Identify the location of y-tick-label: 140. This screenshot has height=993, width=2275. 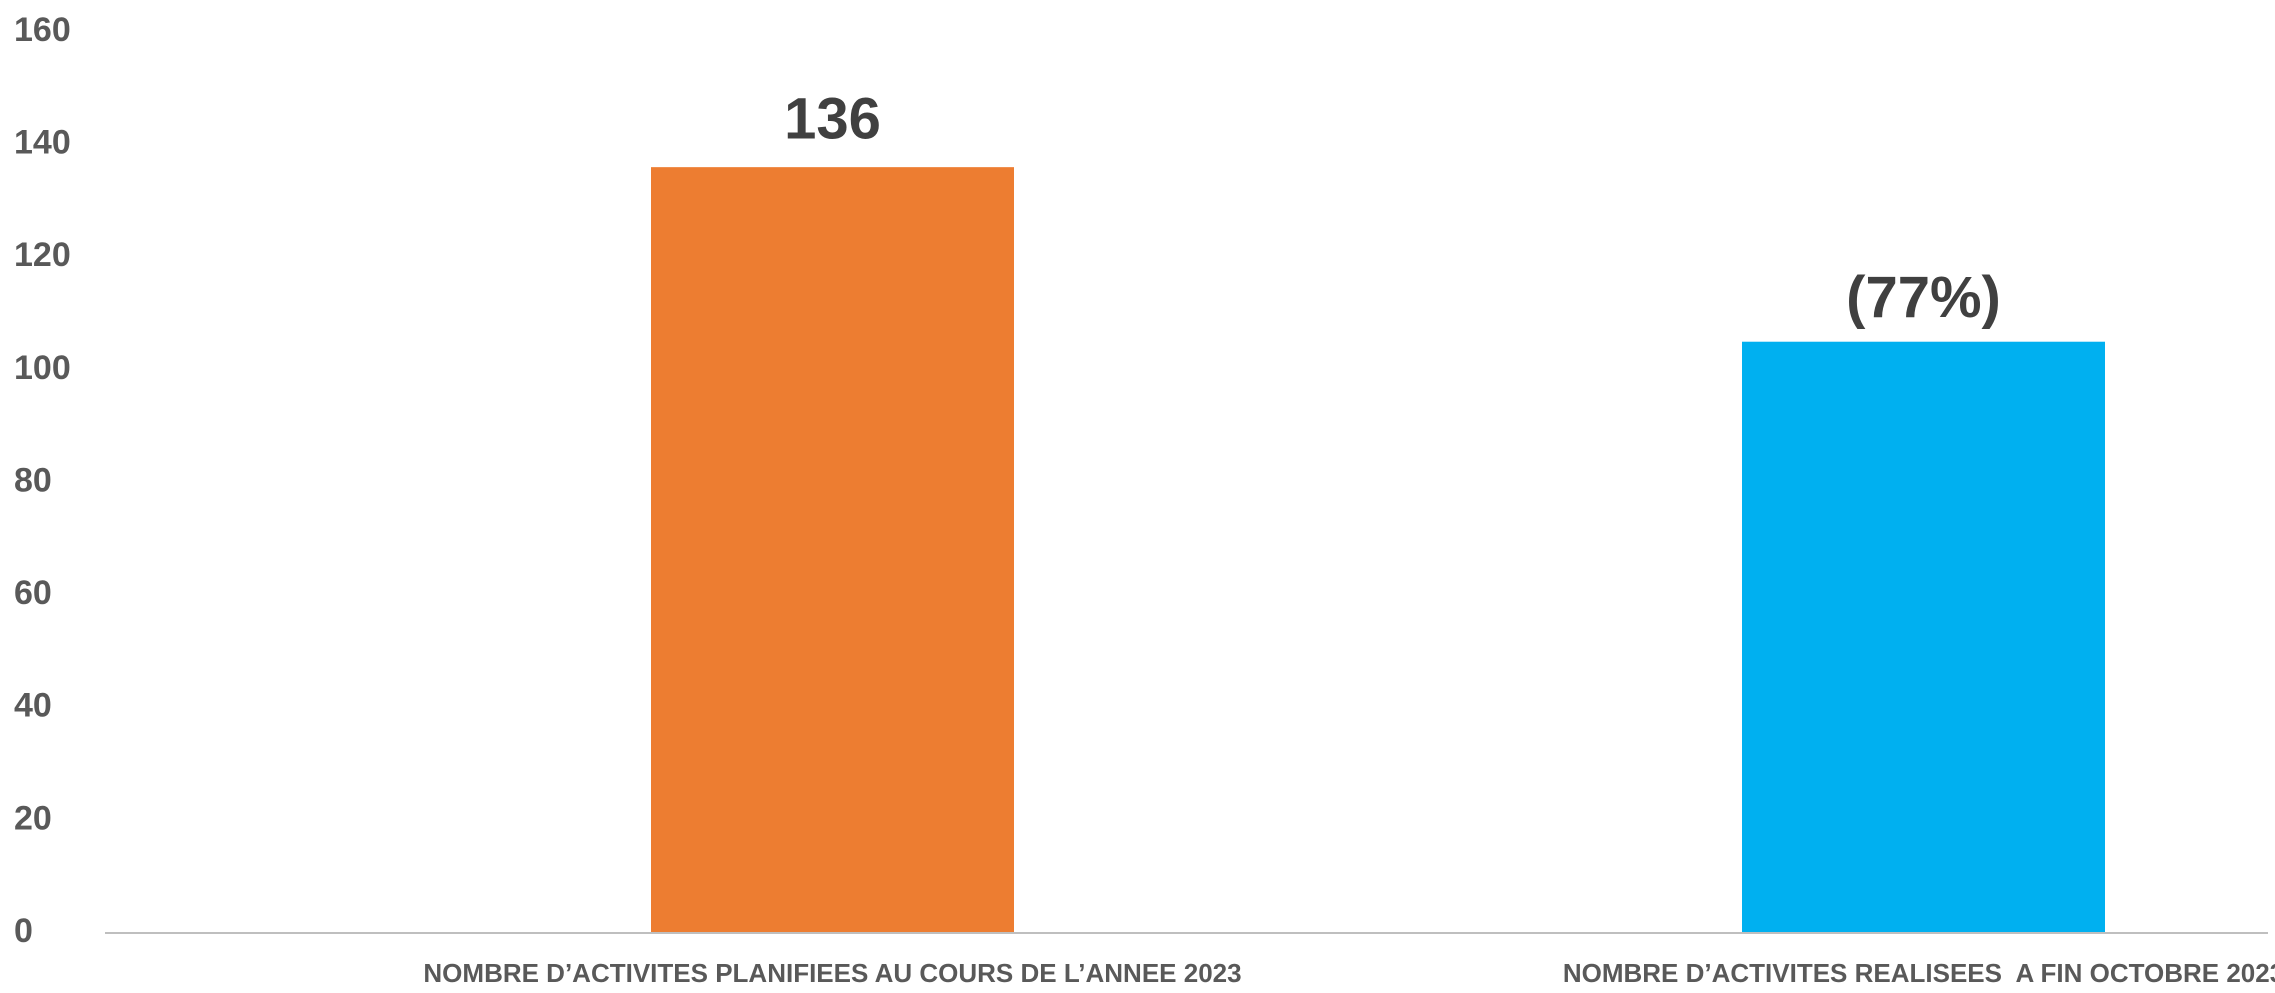
(42, 143).